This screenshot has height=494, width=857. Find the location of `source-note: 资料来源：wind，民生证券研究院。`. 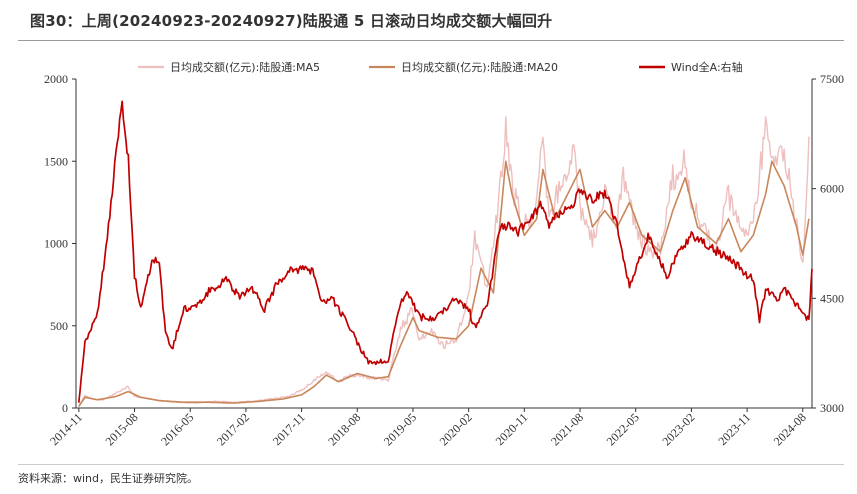

source-note: 资料来源：wind，民生证券研究院。 is located at coordinates (108, 478).